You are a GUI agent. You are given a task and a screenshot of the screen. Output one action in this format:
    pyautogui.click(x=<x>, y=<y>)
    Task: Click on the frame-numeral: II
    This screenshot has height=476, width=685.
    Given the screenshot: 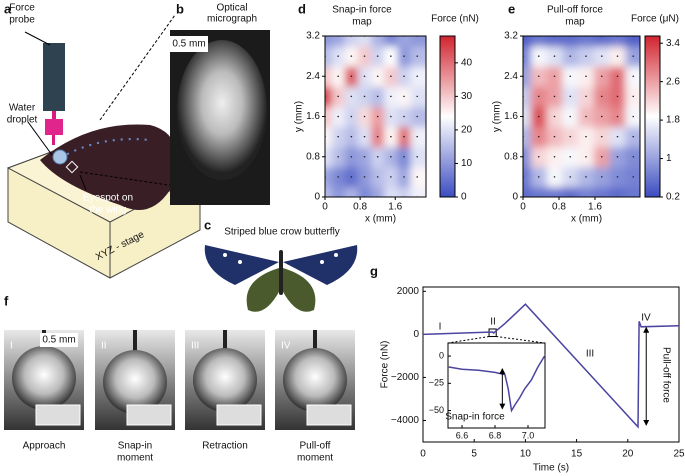 What is the action you would take?
    pyautogui.click(x=104, y=346)
    